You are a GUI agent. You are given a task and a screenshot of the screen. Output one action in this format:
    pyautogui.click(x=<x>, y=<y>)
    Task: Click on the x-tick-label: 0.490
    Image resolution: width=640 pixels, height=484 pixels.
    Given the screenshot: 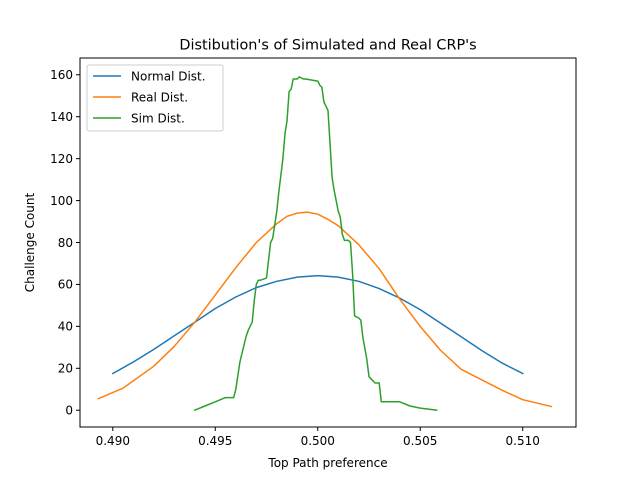 What is the action you would take?
    pyautogui.click(x=113, y=441)
    